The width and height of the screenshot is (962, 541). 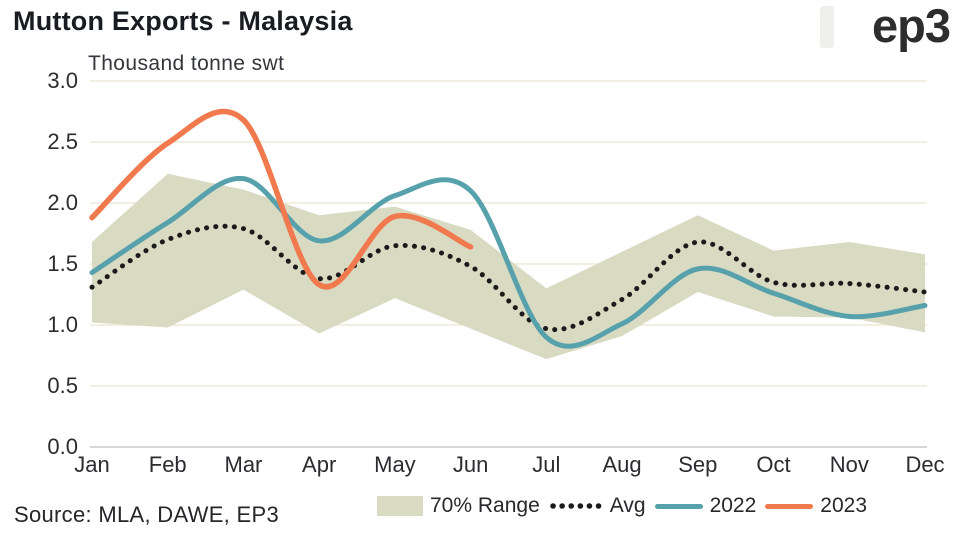 I want to click on x-tick-label: Jun, so click(x=470, y=464).